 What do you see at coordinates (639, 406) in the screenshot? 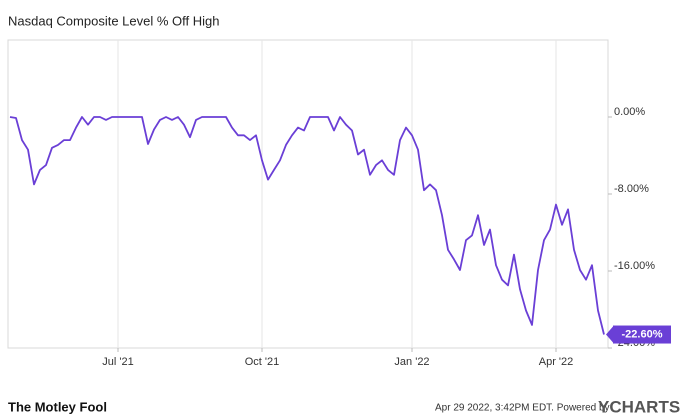
I see `provider: YCHARTS` at bounding box center [639, 406].